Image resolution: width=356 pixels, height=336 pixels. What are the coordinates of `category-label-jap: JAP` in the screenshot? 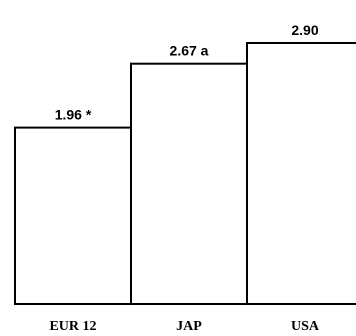 It's located at (189, 326).